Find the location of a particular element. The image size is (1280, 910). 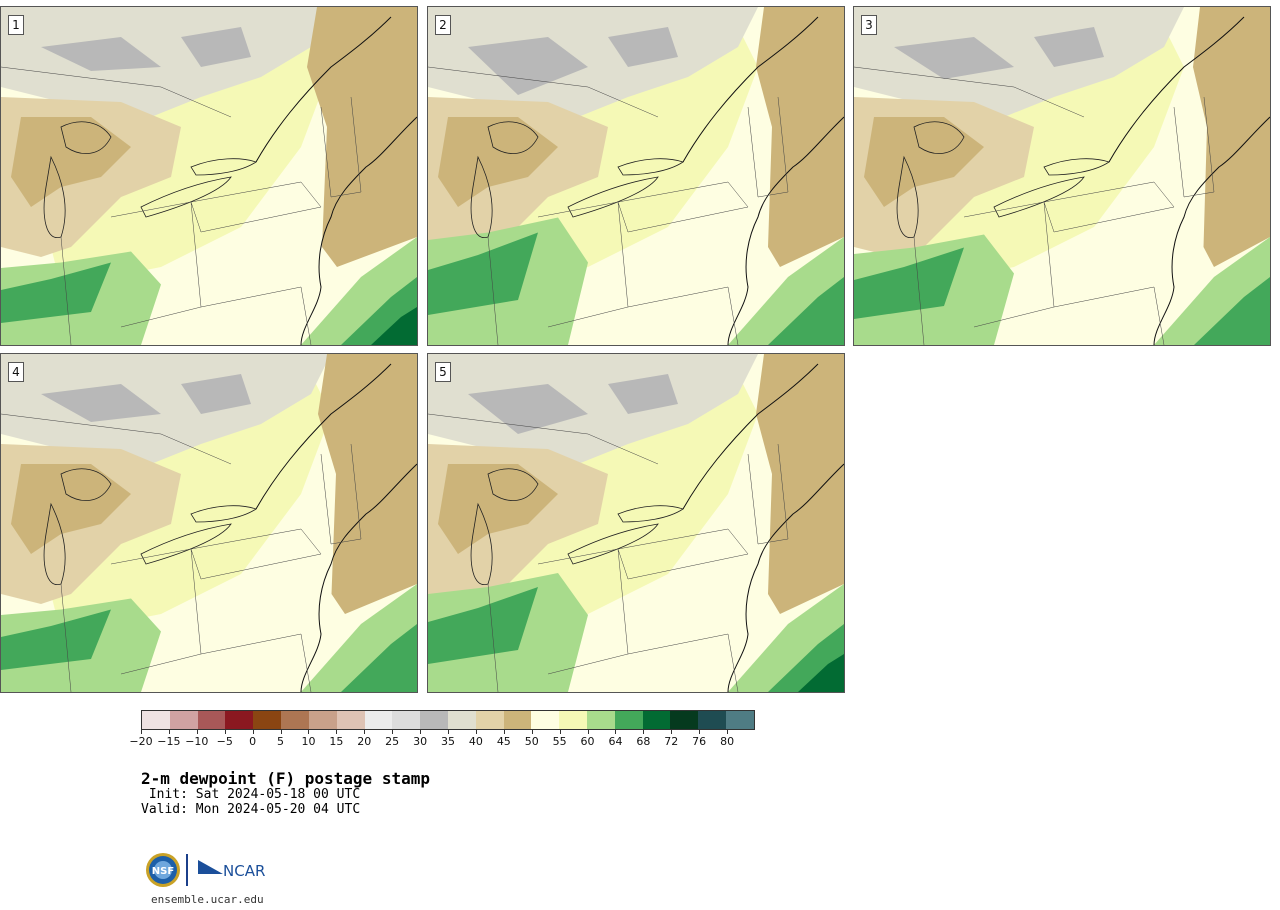

nsf-logo-text: NSF is located at coordinates (163, 871).